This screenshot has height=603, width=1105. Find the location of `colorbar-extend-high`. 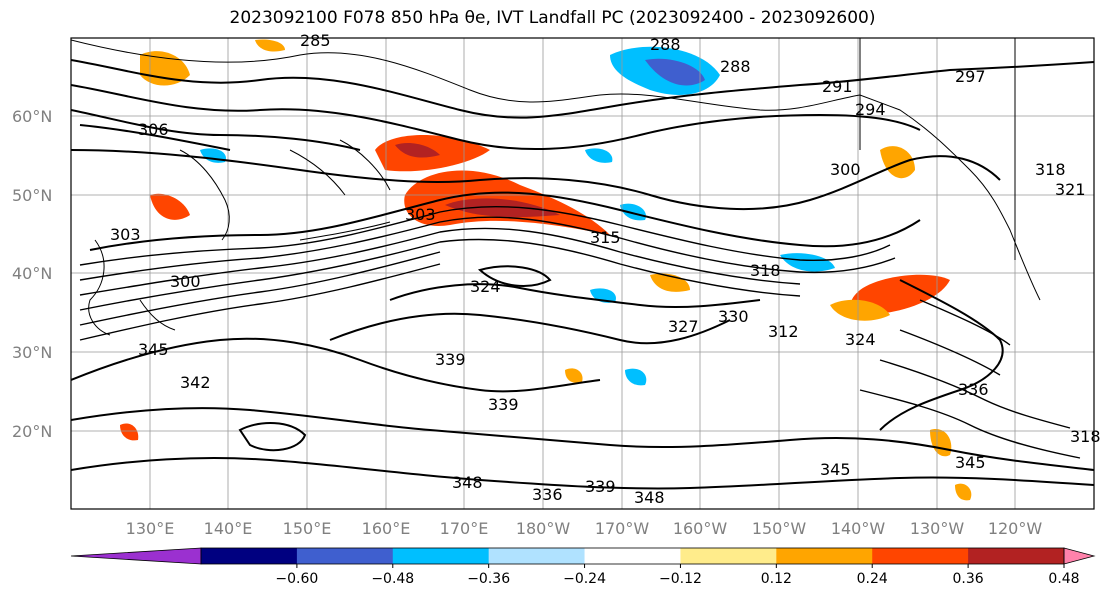

colorbar-extend-high is located at coordinates (1079, 556).